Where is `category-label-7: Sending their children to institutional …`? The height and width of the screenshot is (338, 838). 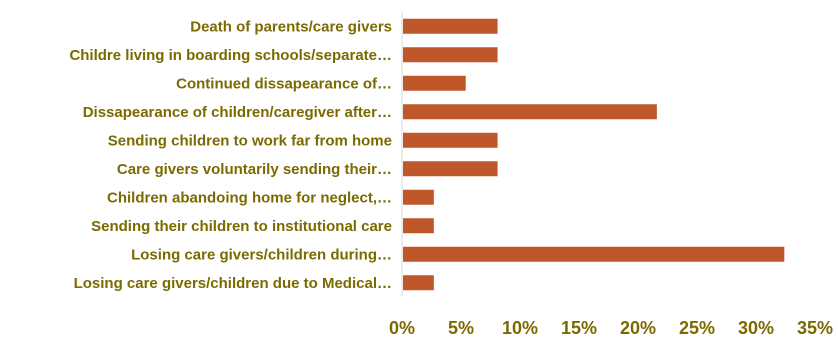
category-label-7: Sending their children to institutional … is located at coordinates (241, 226).